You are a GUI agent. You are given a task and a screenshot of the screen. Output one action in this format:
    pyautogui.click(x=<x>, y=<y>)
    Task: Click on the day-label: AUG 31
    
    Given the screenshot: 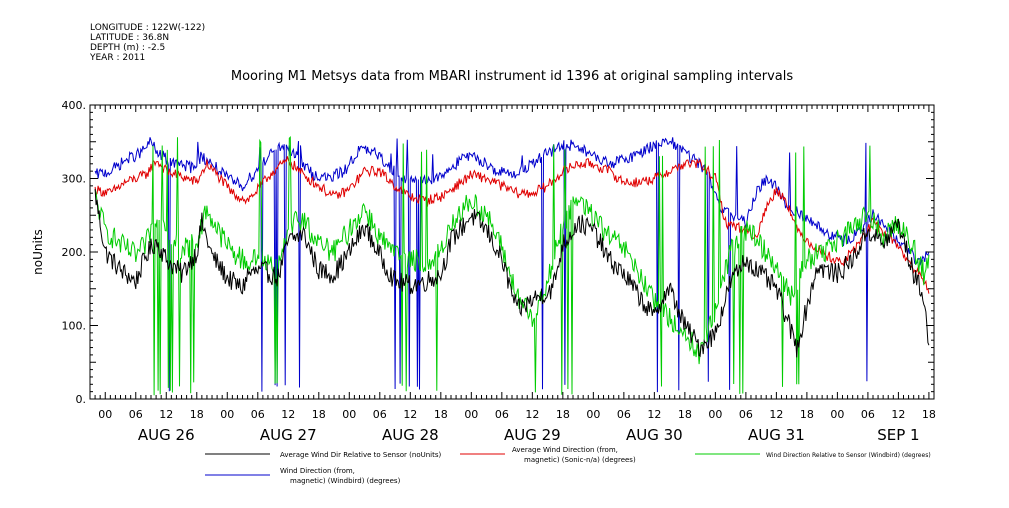 What is the action you would take?
    pyautogui.click(x=776, y=435)
    